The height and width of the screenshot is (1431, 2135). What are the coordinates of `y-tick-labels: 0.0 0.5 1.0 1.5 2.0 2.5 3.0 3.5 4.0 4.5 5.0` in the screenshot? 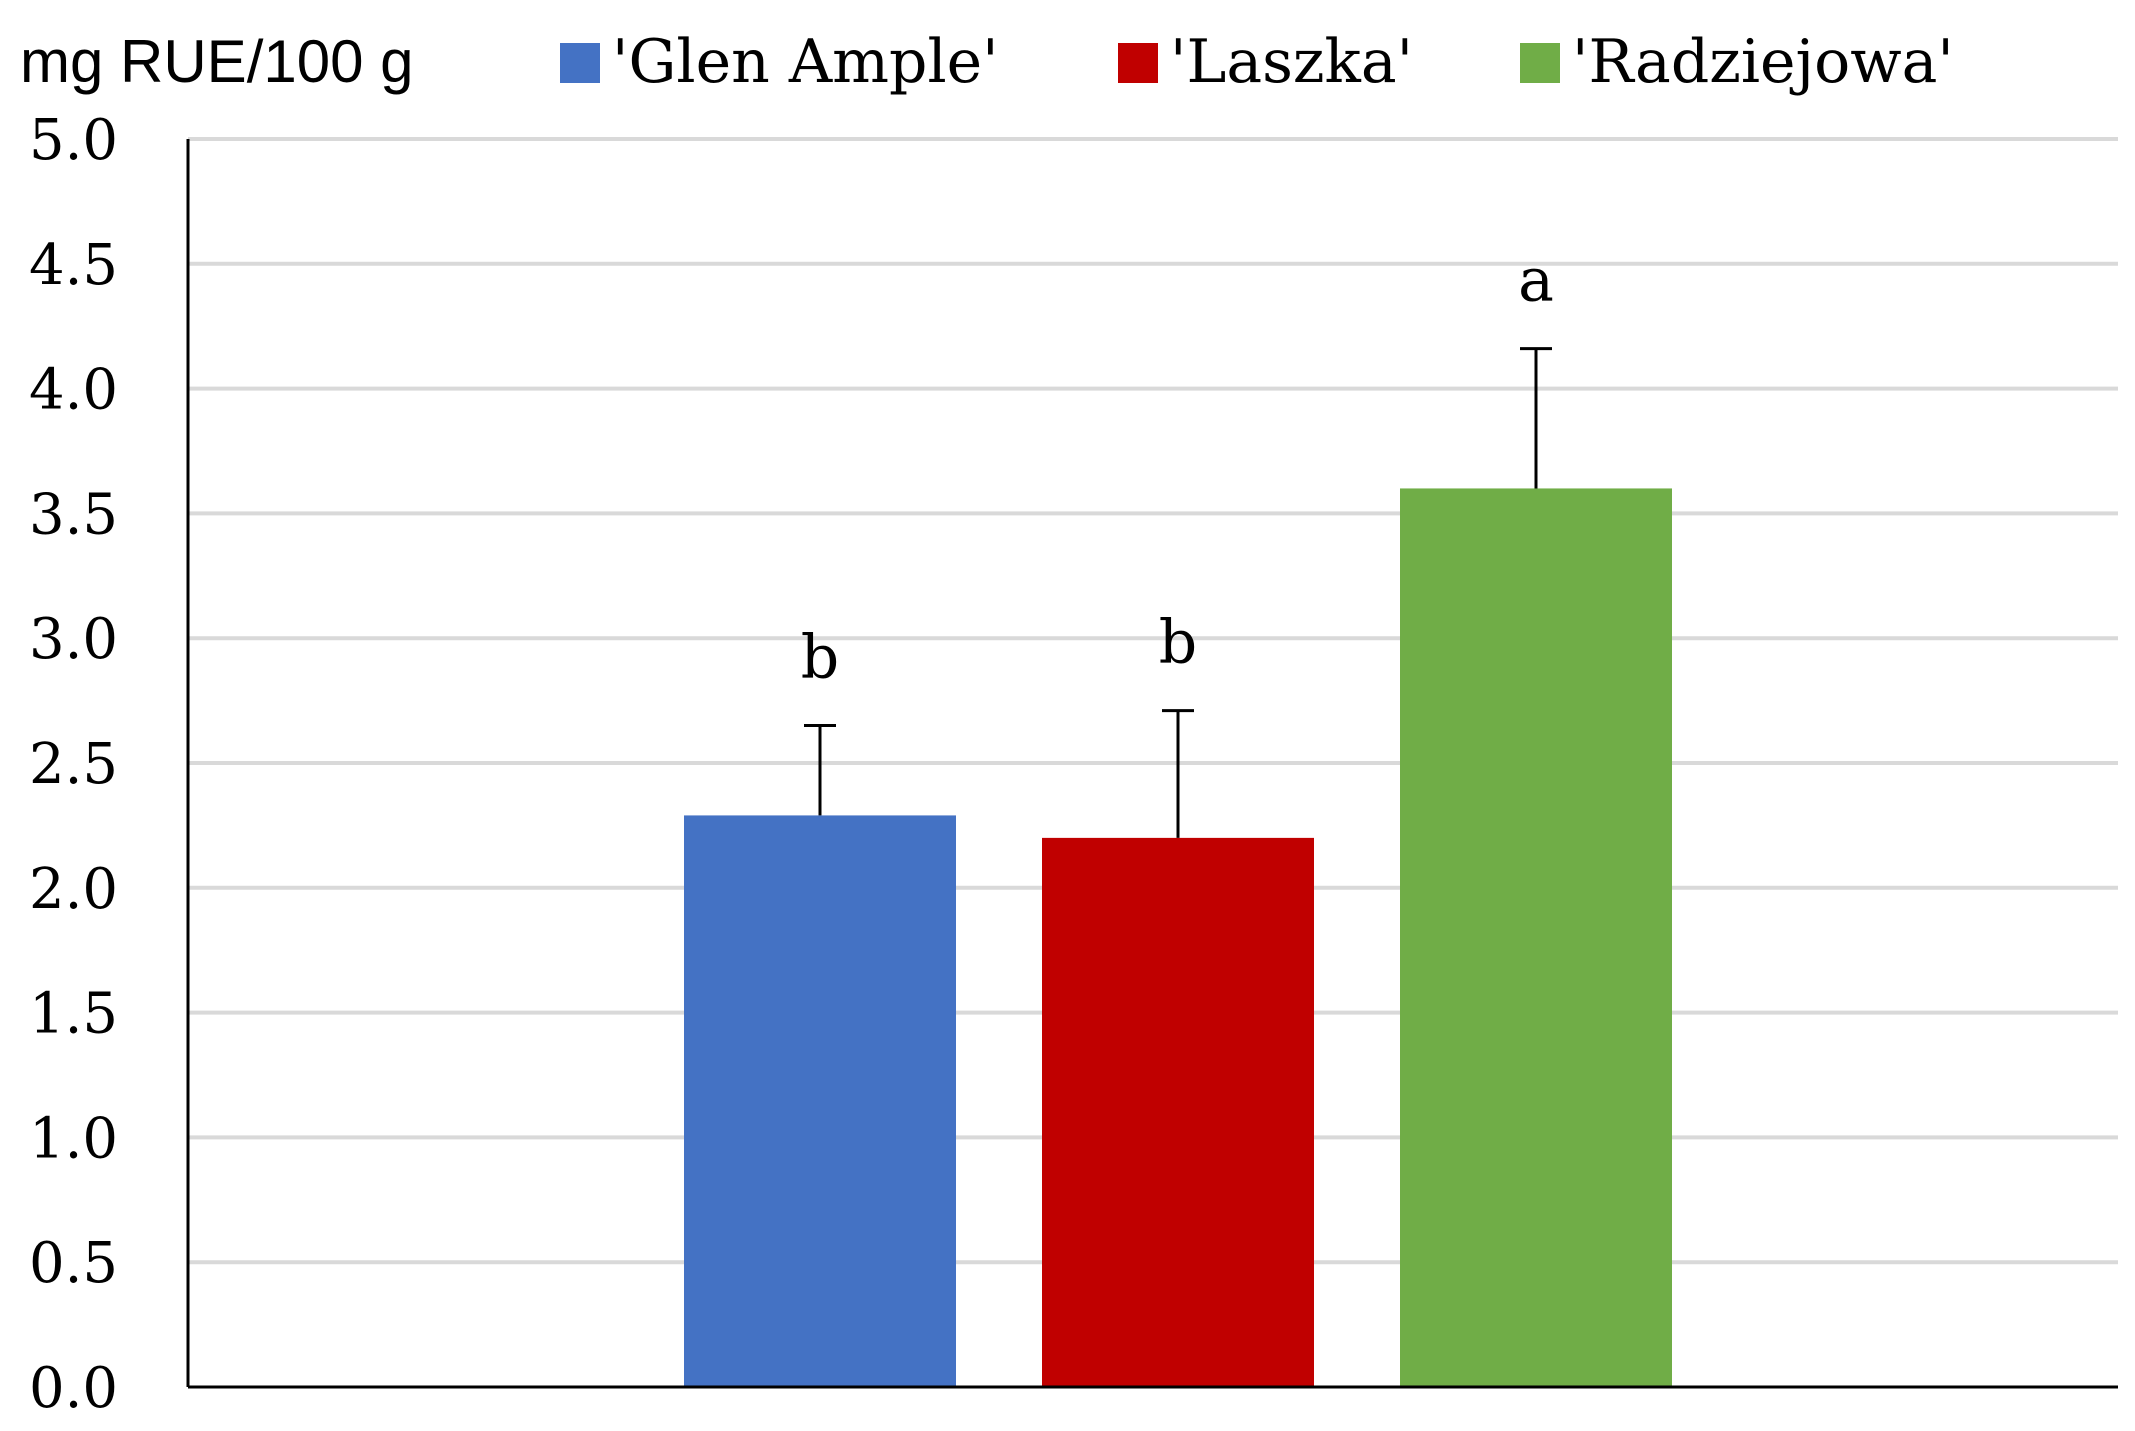 It's located at (73, 764).